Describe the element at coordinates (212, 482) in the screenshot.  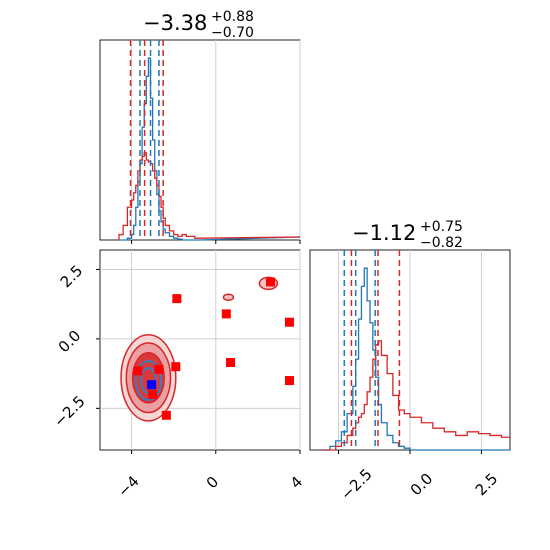
I see `x-tick-label: 0` at that location.